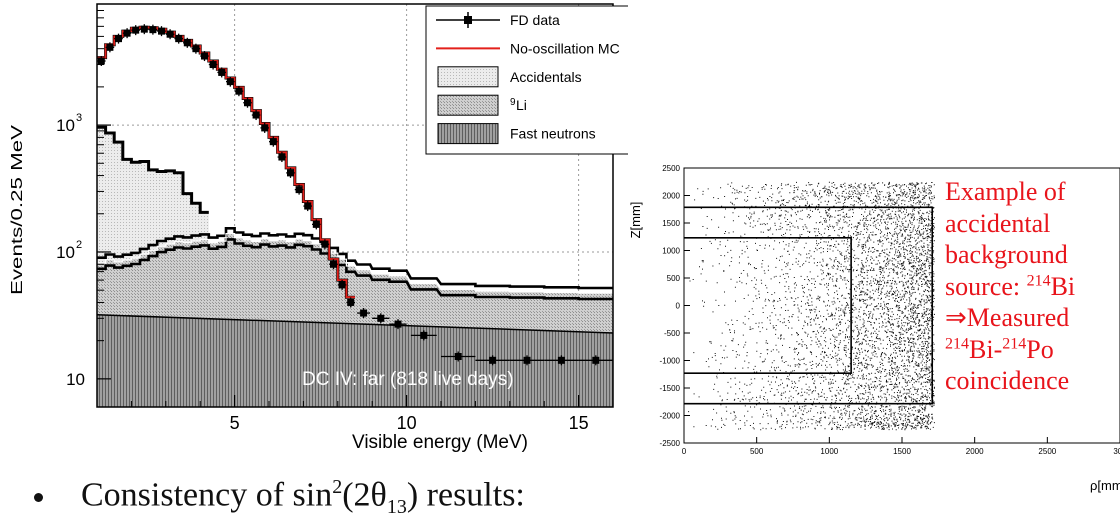 Image resolution: width=1120 pixels, height=524 pixels. I want to click on sc-x-tick-label: 2500, so click(1047, 451).